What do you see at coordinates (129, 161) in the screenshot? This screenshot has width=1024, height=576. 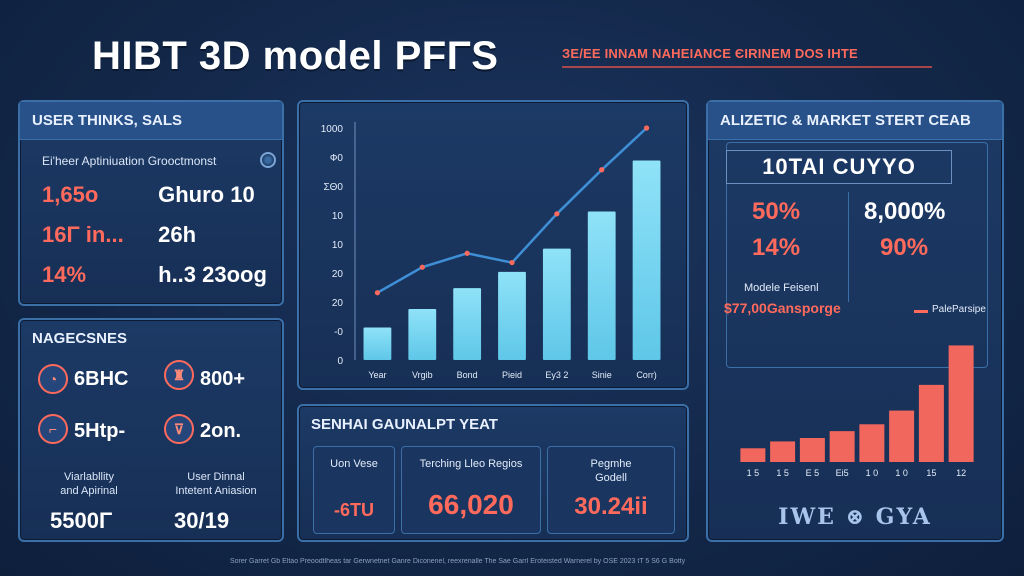 I see `user-thinks-subheading: Ei'heer Aptiniuation Grooctmonst` at bounding box center [129, 161].